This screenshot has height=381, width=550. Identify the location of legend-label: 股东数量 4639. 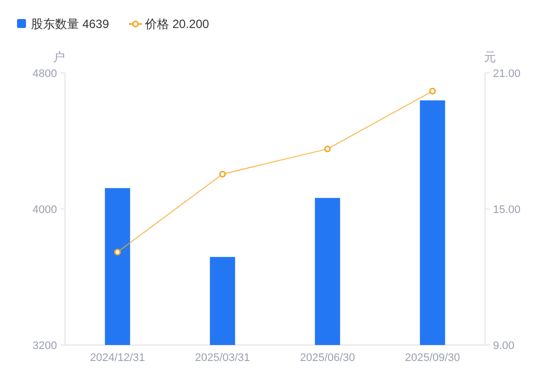
(70, 24).